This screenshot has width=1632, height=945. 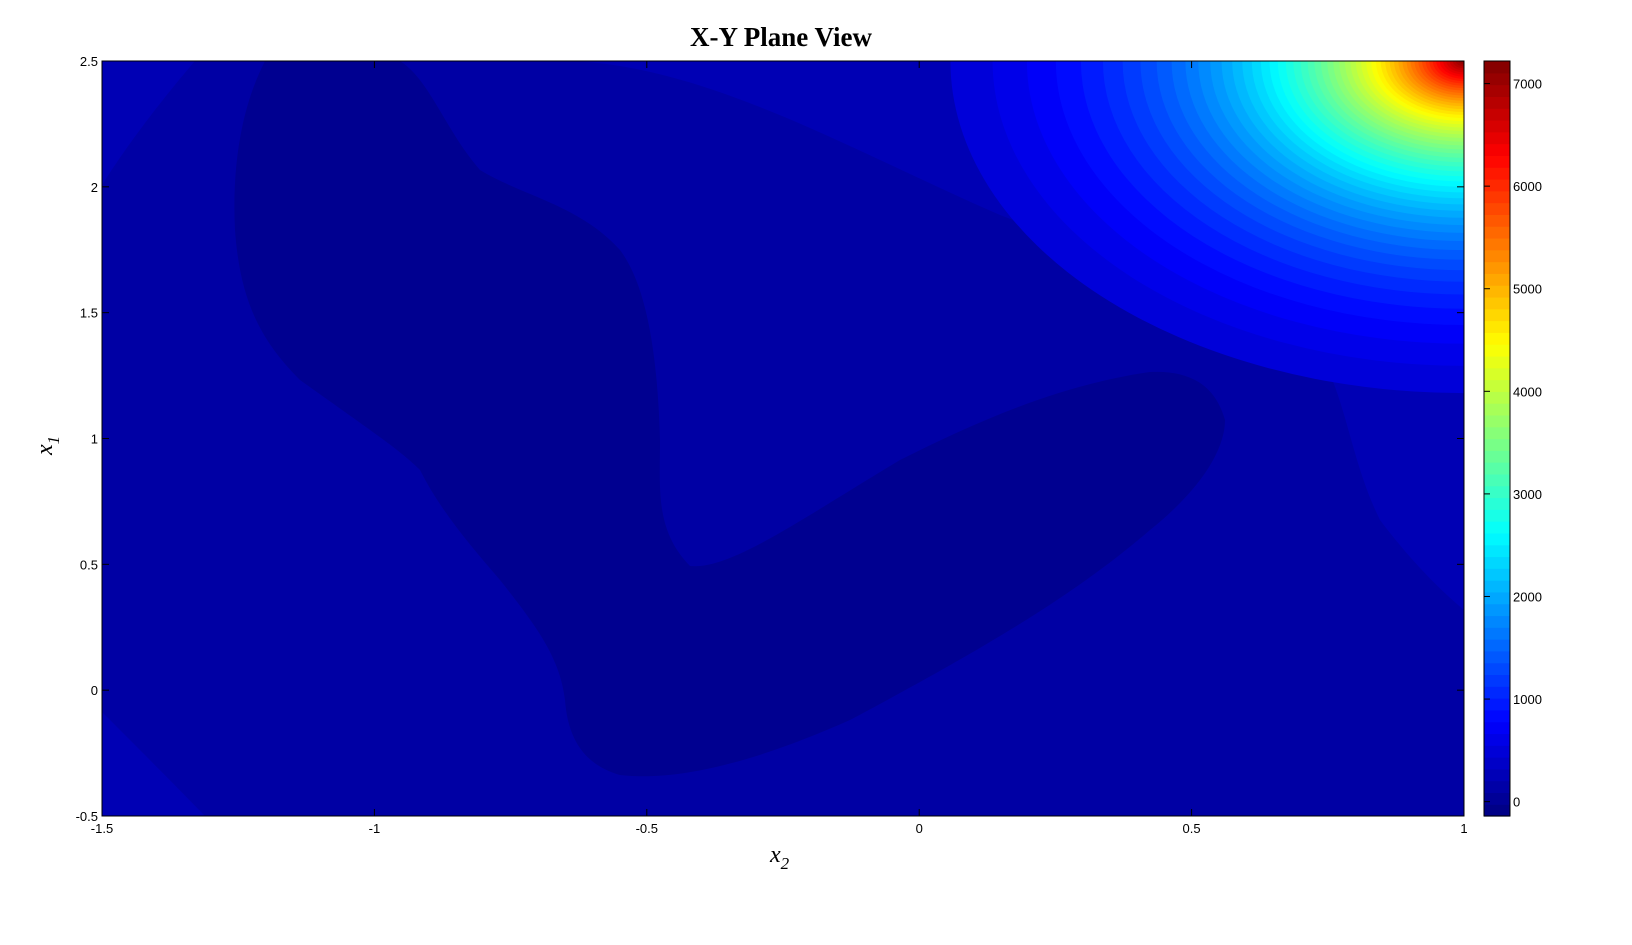 What do you see at coordinates (1527, 494) in the screenshot?
I see `colorbar-tick-label: 3000` at bounding box center [1527, 494].